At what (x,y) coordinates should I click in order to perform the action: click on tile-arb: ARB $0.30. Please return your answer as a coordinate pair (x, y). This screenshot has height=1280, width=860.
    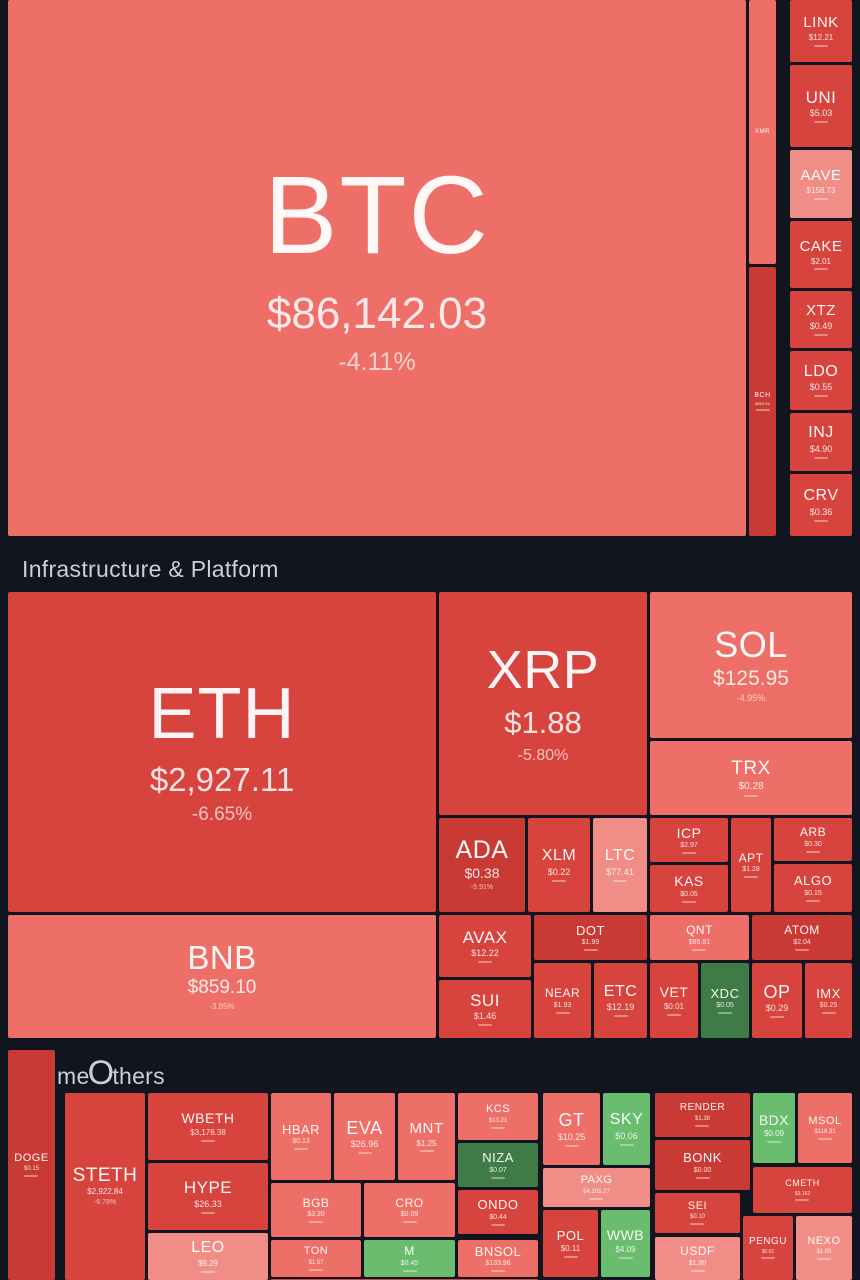
    Looking at the image, I should click on (813, 839).